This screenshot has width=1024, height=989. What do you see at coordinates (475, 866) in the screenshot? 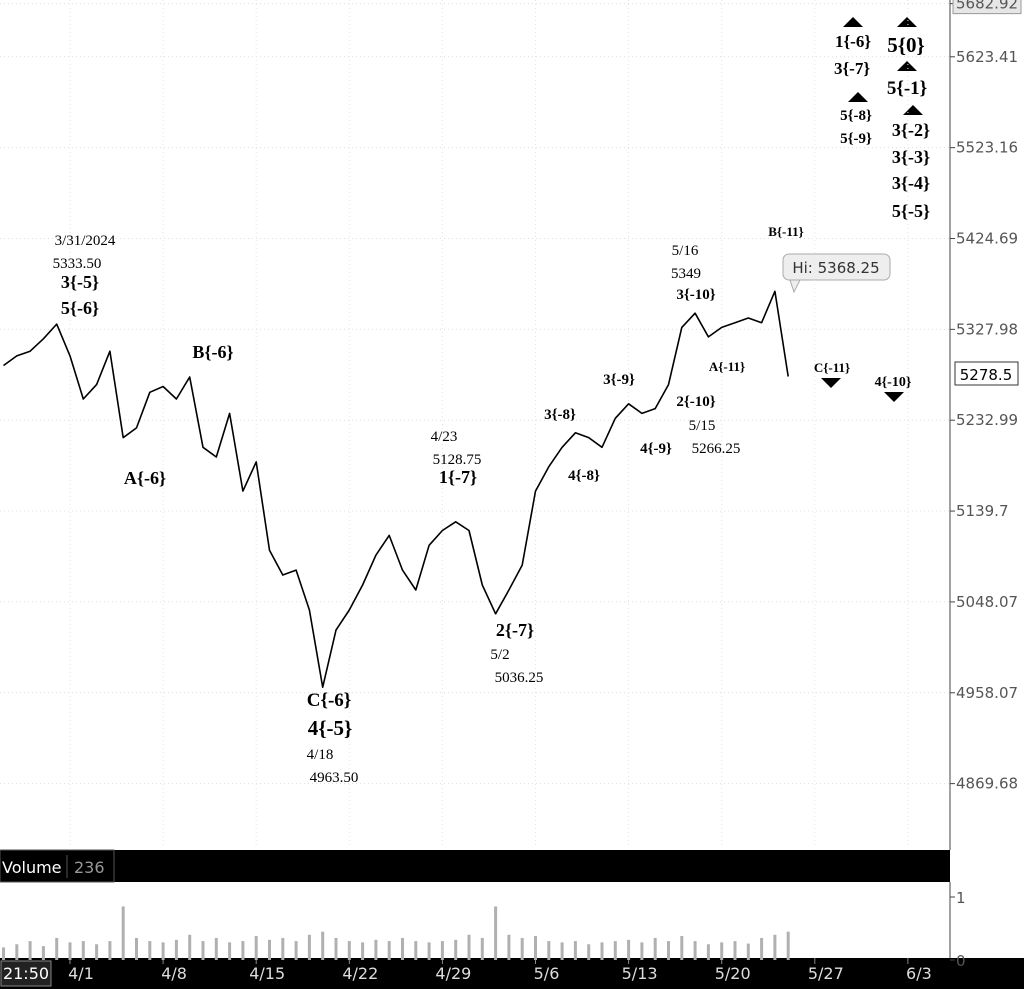
I see `volume-header` at bounding box center [475, 866].